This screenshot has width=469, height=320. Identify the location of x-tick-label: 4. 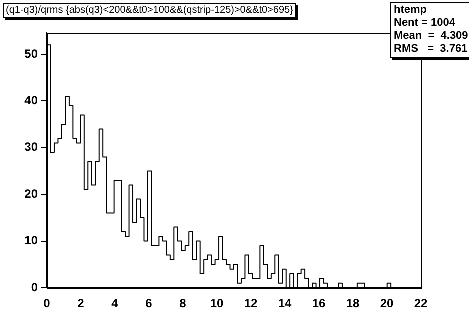
(115, 303).